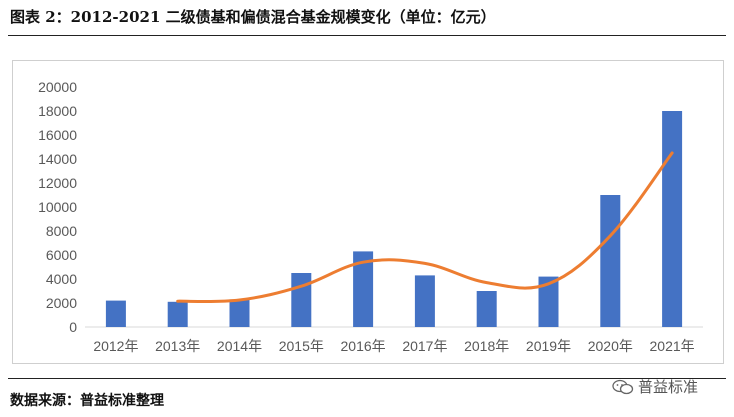 This screenshot has width=734, height=417. Describe the element at coordinates (87, 401) in the screenshot. I see `source-note: 数据来源：普益标准整理` at that location.